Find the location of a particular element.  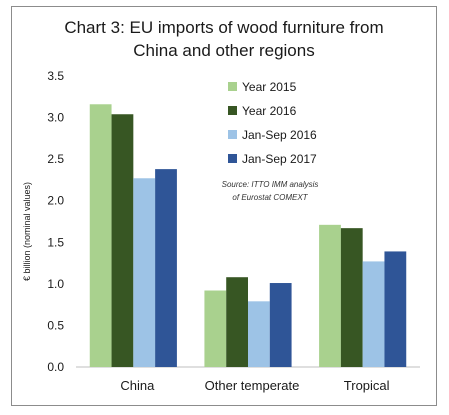

y-axis-ticks: 0.0 0.5 1.0 1.5 2.0 2.5 3.0 3.5 is located at coordinates (55, 221).